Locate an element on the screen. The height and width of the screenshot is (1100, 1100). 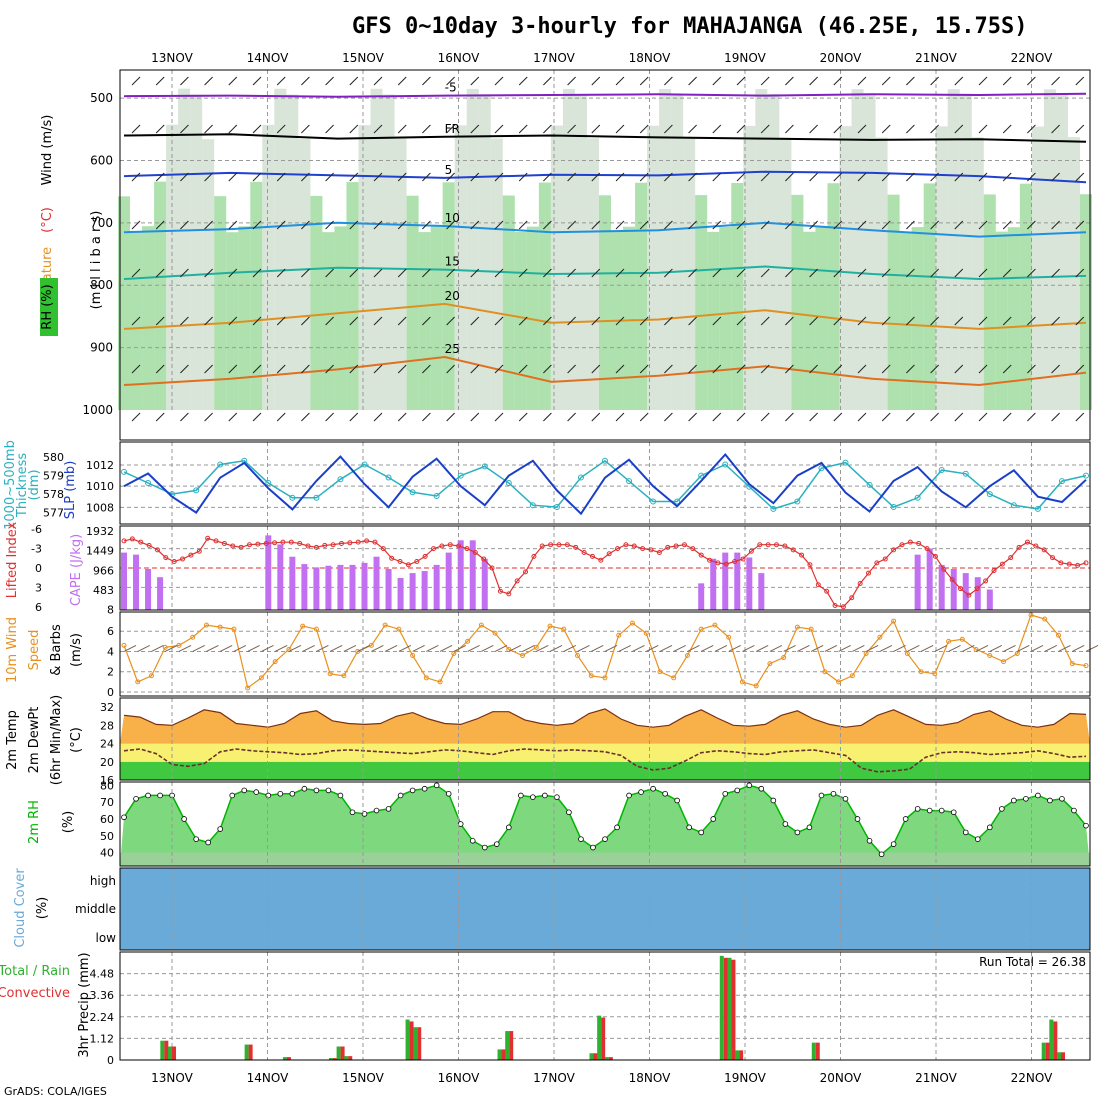
temp-tick: 28 is located at coordinates (107, 725).